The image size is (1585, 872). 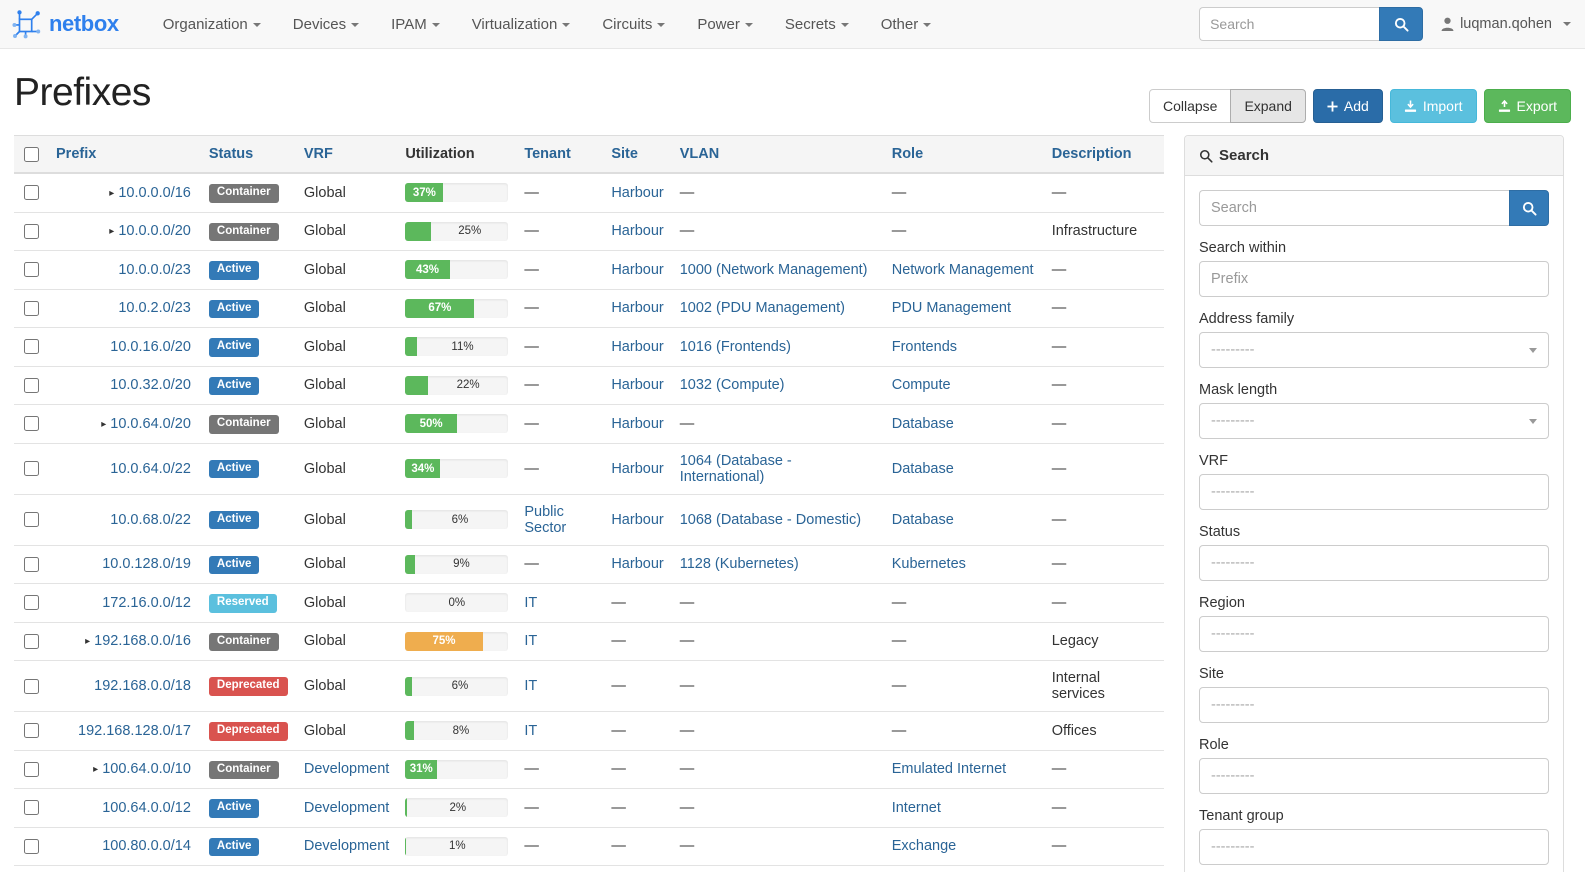 What do you see at coordinates (1289, 24) in the screenshot?
I see `global-search-input` at bounding box center [1289, 24].